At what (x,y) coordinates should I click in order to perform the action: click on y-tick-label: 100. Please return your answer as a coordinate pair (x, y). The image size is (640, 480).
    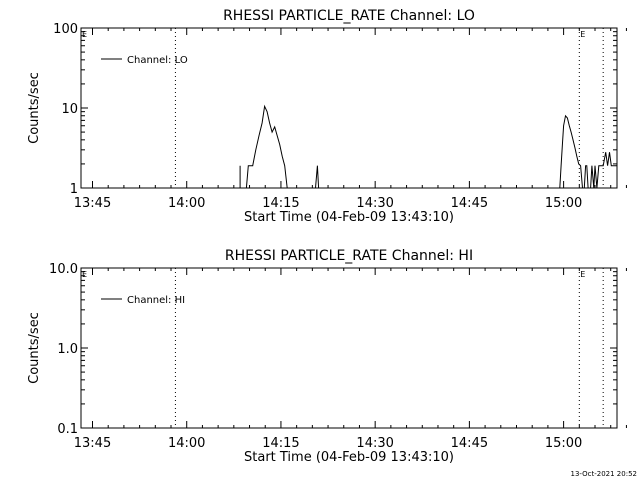
    Looking at the image, I should click on (65, 29).